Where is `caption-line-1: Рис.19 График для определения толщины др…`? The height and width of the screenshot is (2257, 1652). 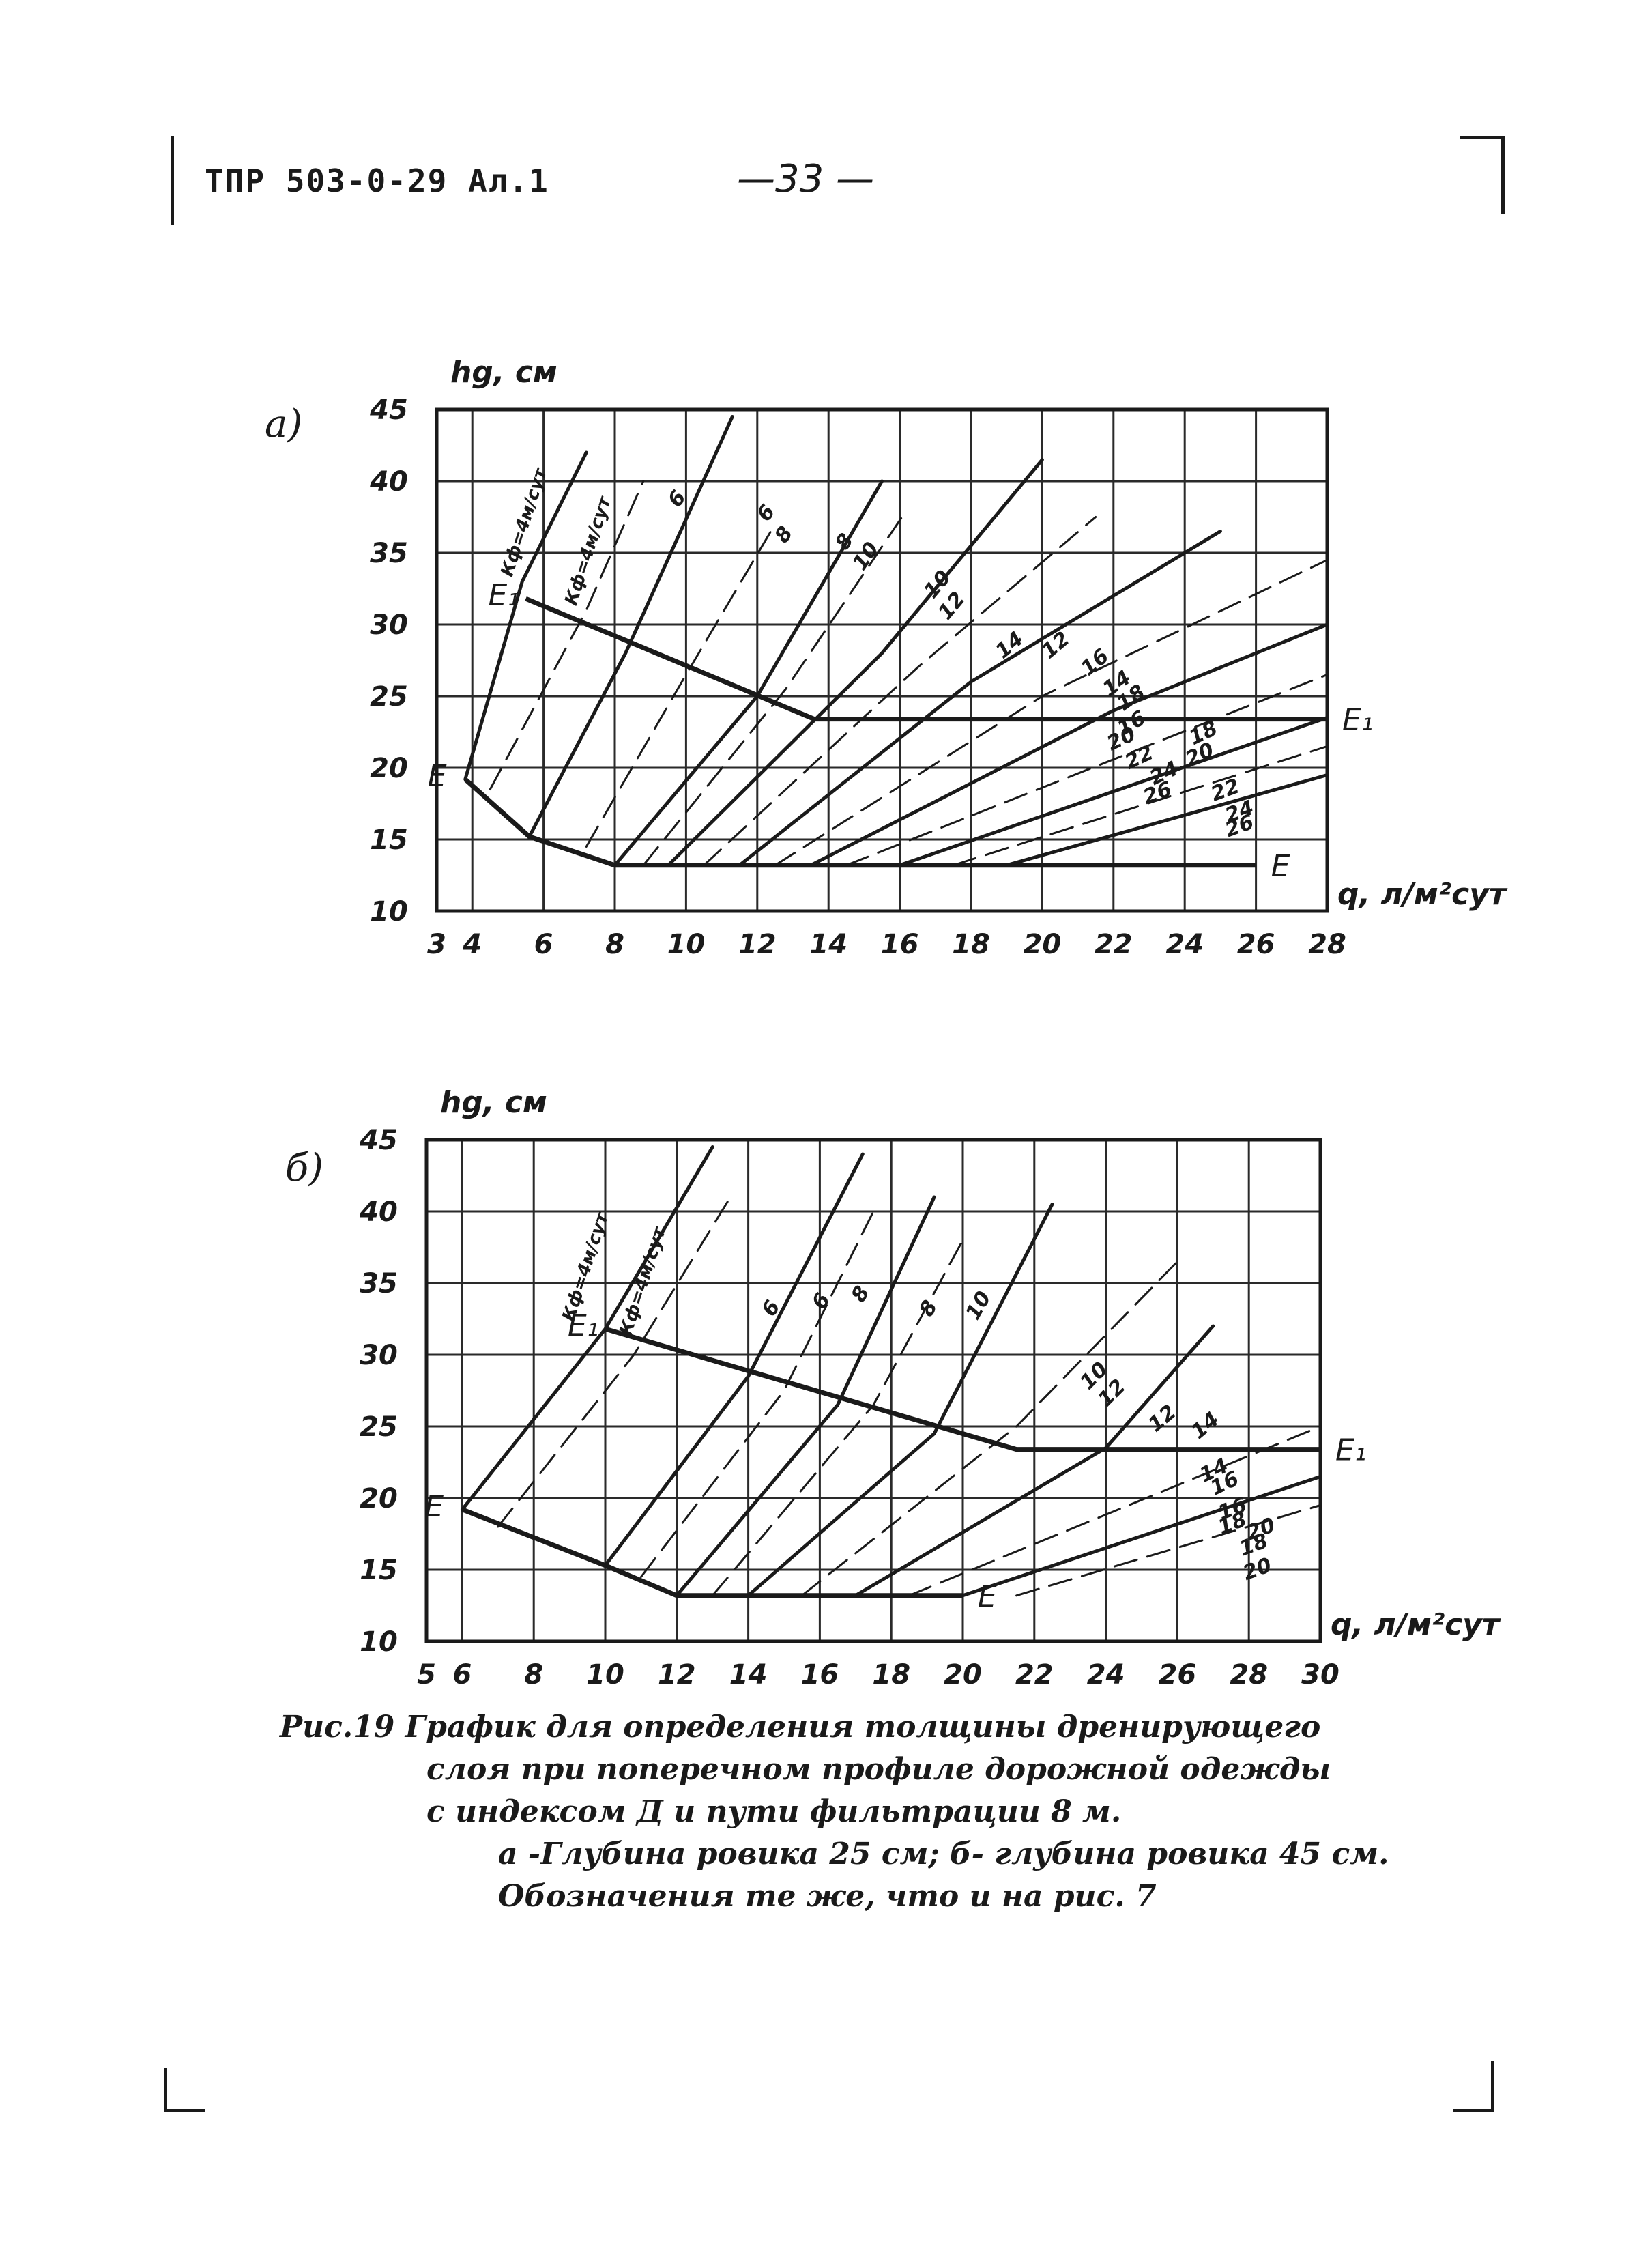
caption-line-1: Рис.19 График для определения толщины др… is located at coordinates (800, 1727).